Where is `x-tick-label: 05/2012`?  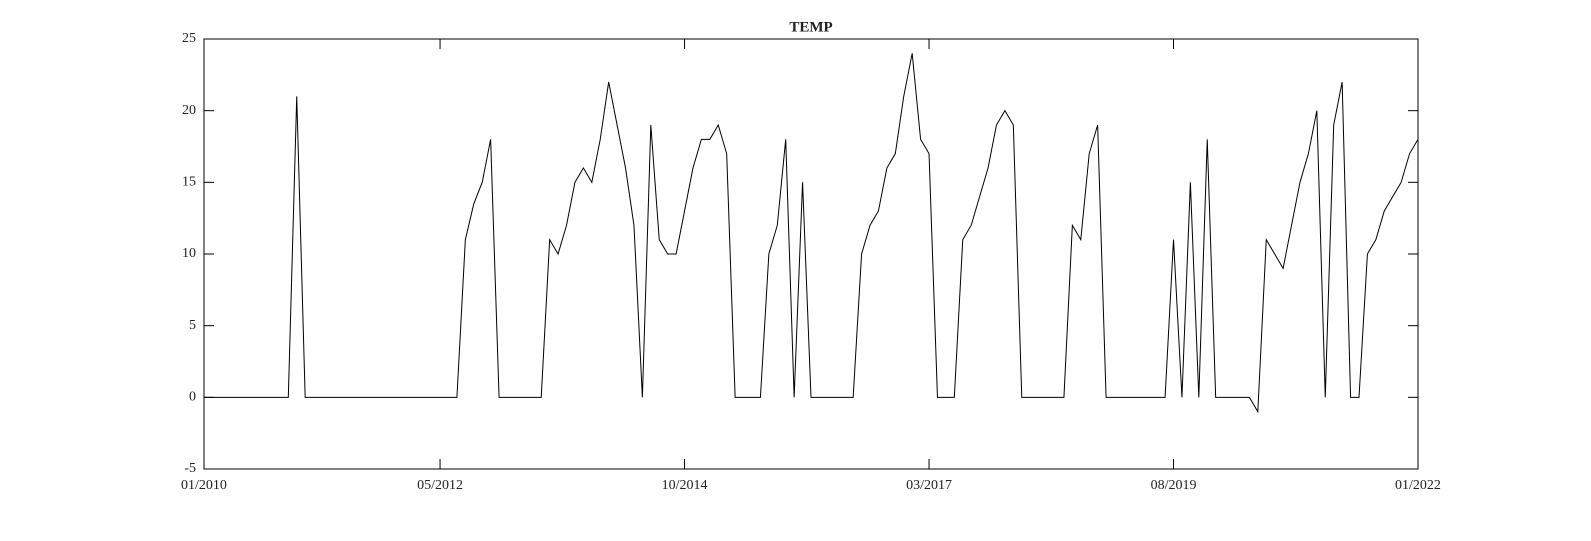 x-tick-label: 05/2012 is located at coordinates (440, 485).